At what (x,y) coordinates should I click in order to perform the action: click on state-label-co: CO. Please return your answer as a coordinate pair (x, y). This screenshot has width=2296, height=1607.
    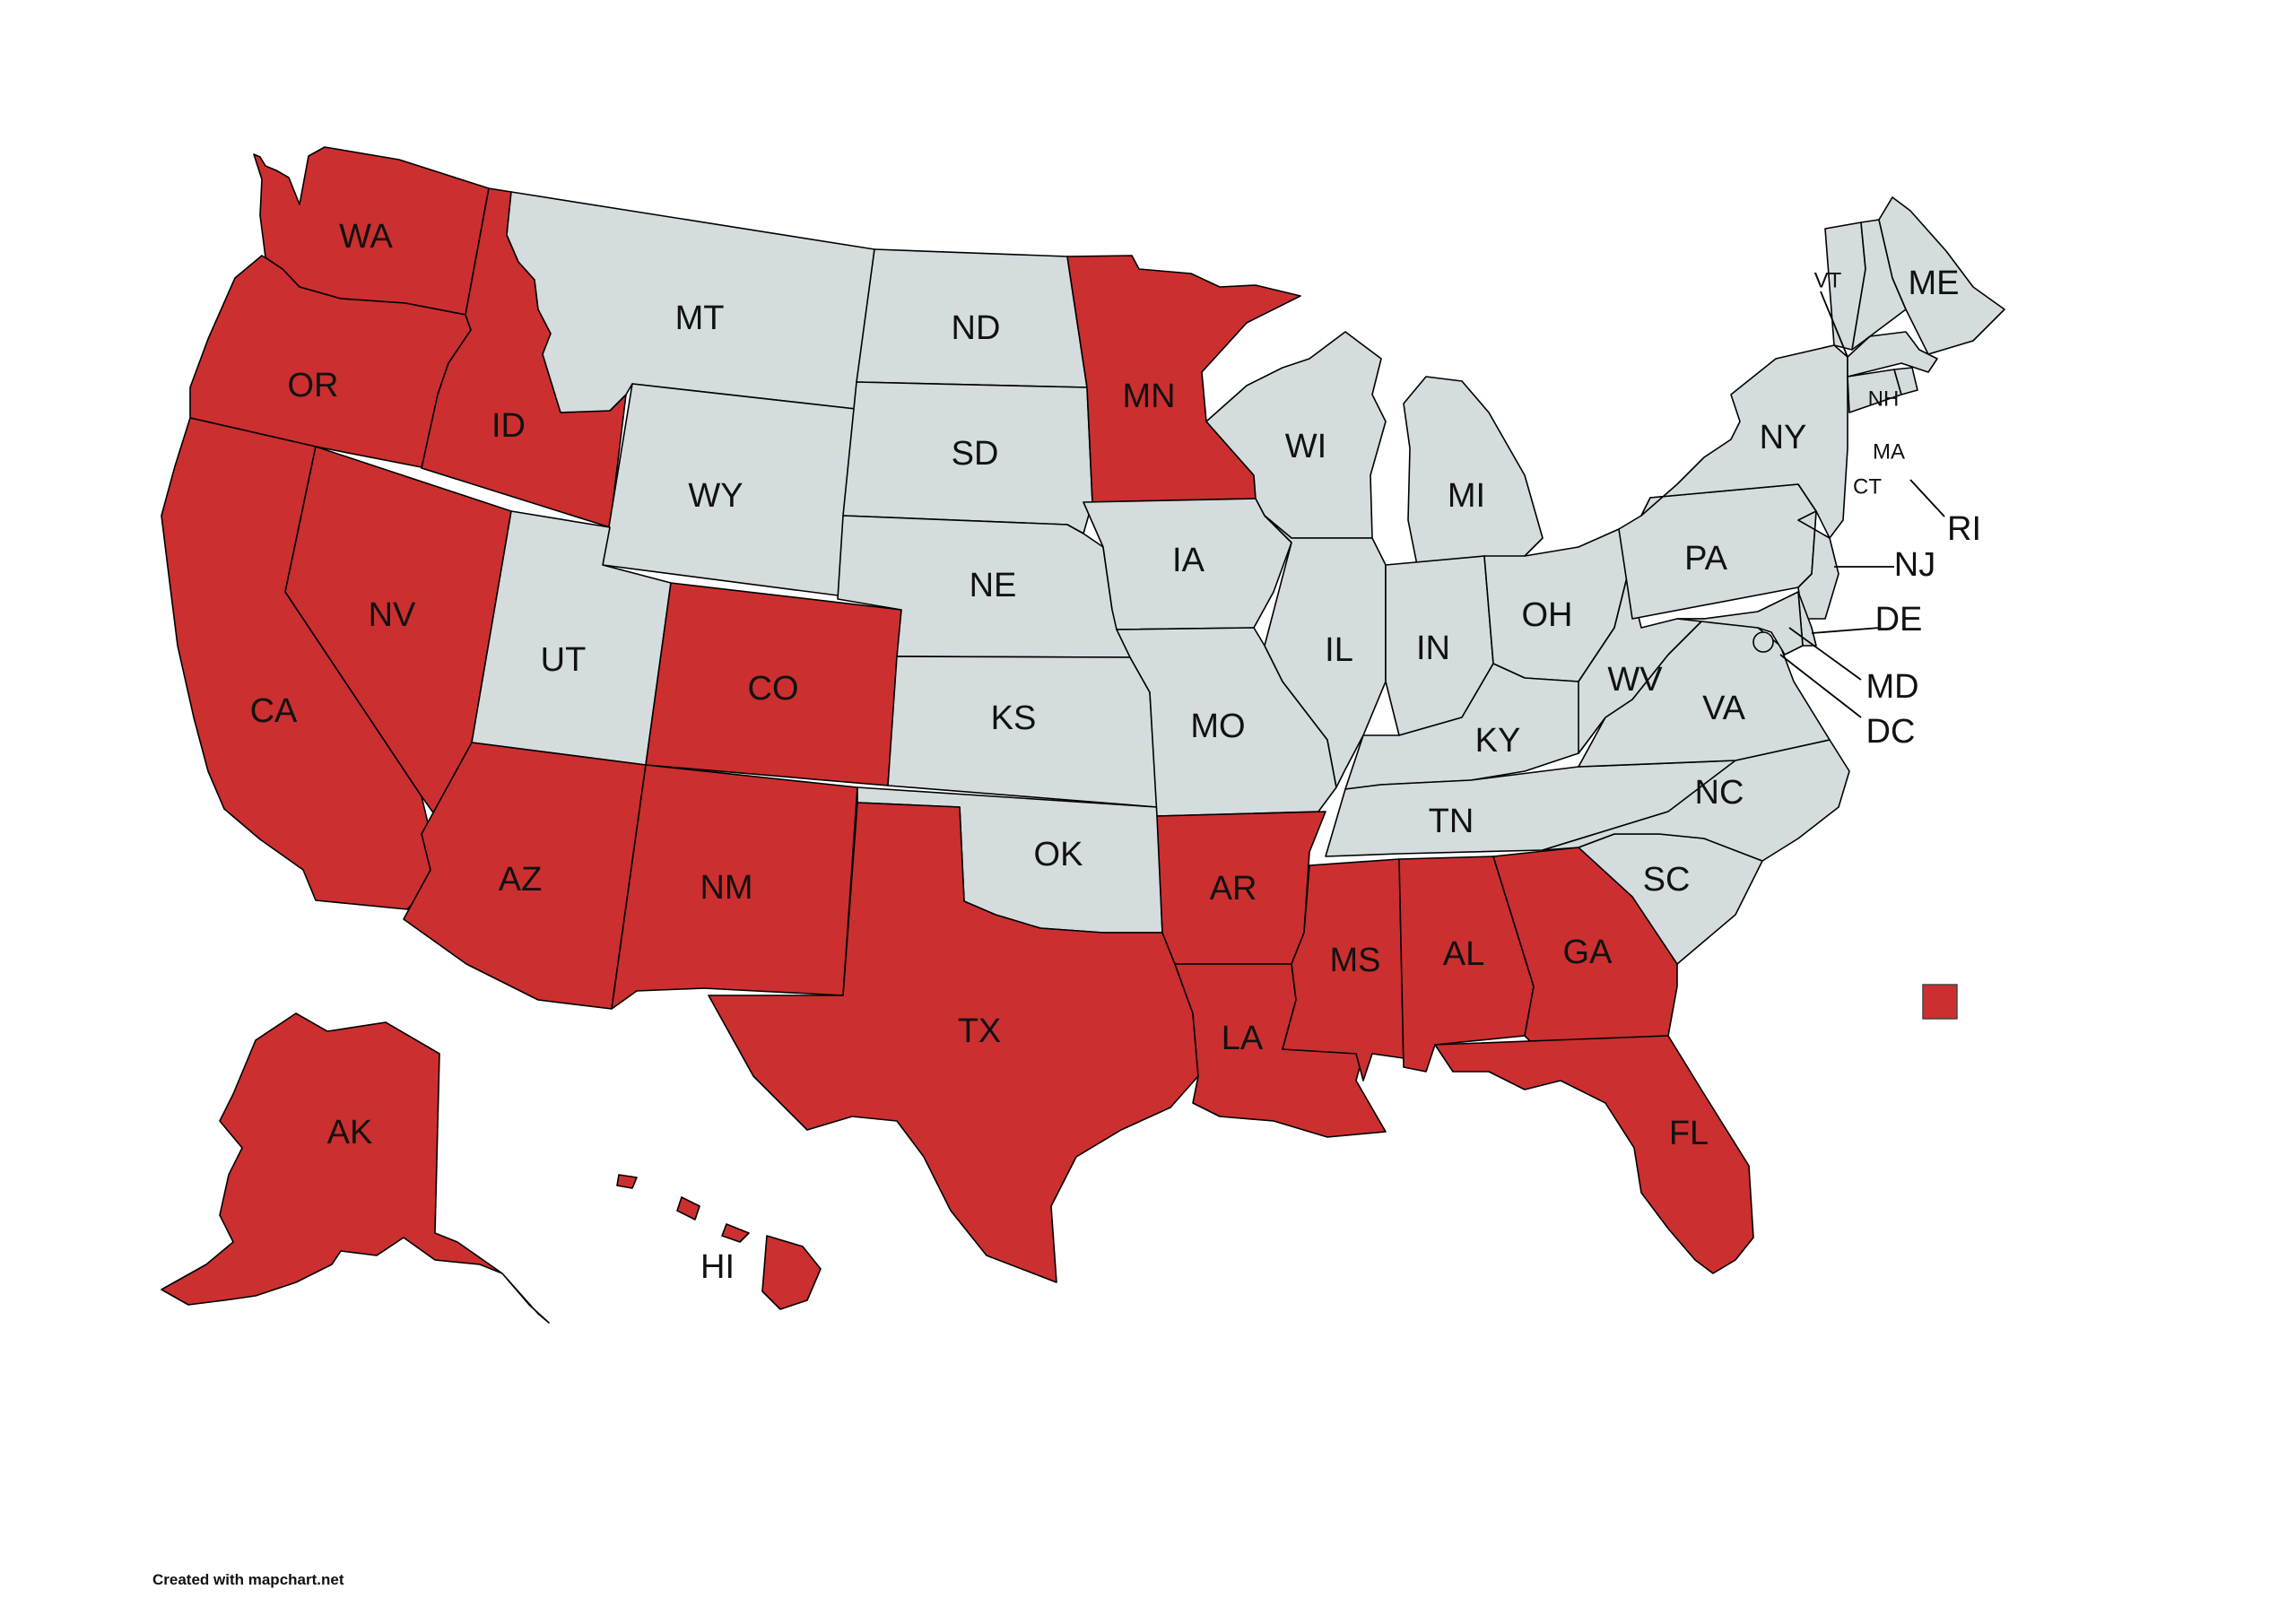
    Looking at the image, I should click on (773, 689).